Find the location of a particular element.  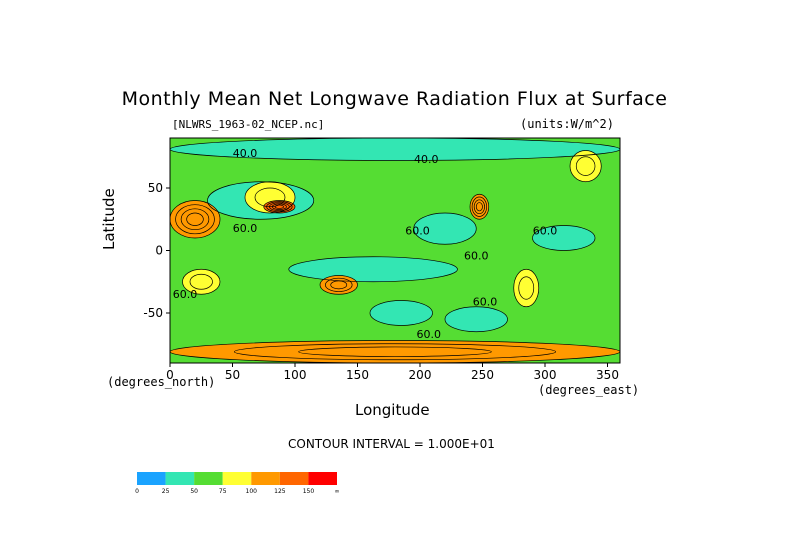

field-region-north-pacific is located at coordinates (445, 229).